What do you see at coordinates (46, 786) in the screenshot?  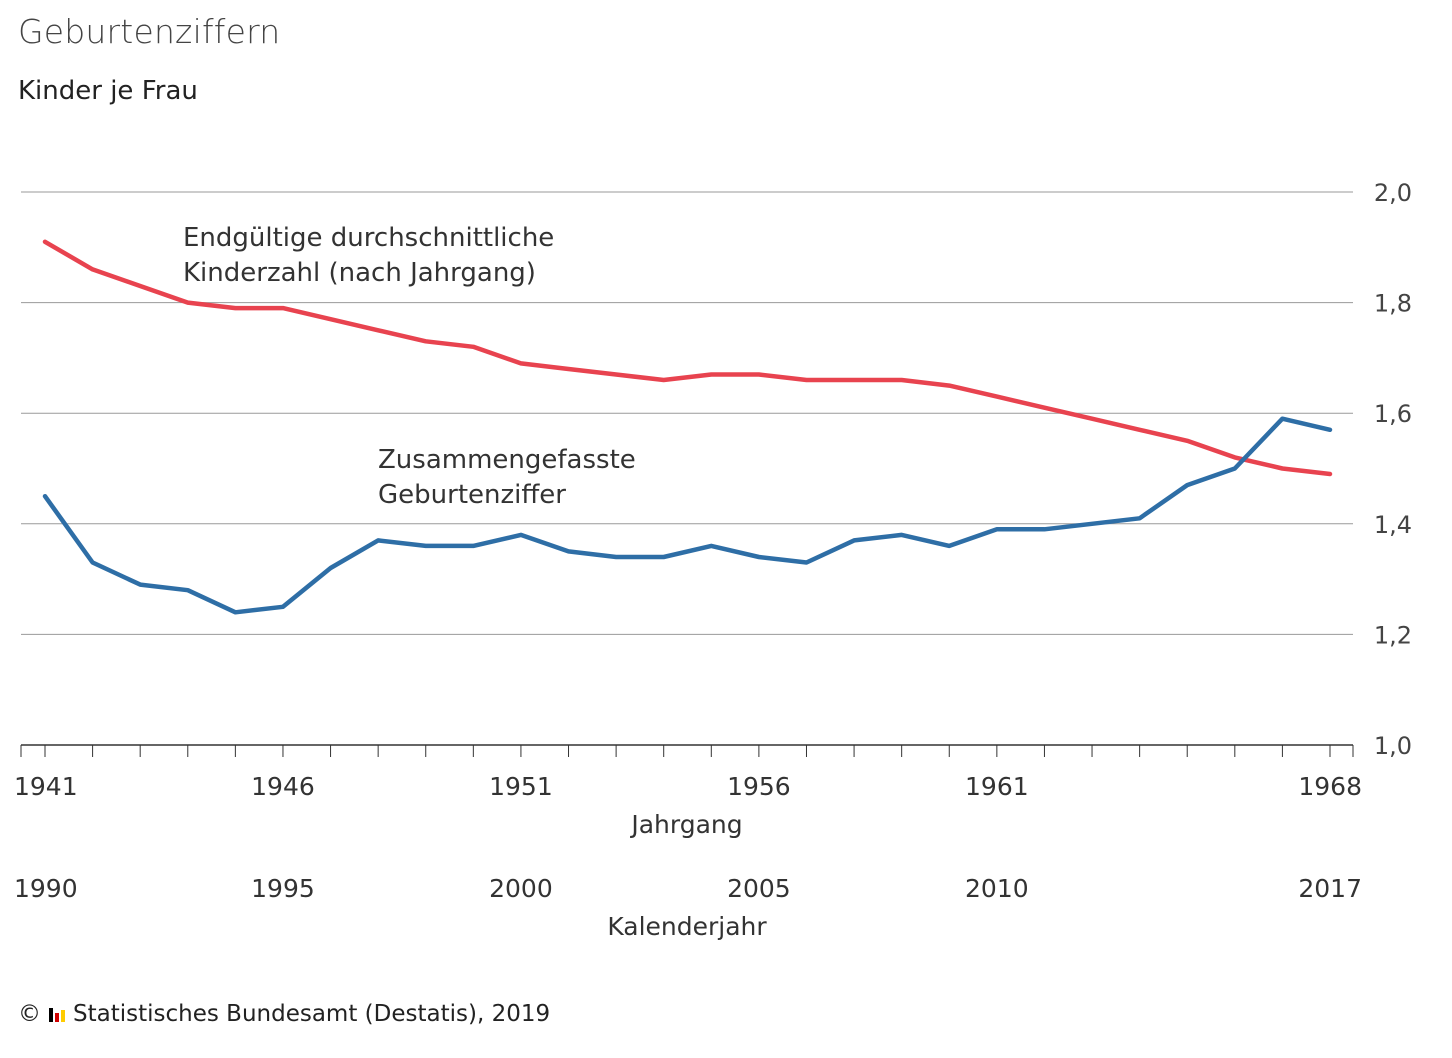 I see `x-tick-label-jahrgang: 1941` at bounding box center [46, 786].